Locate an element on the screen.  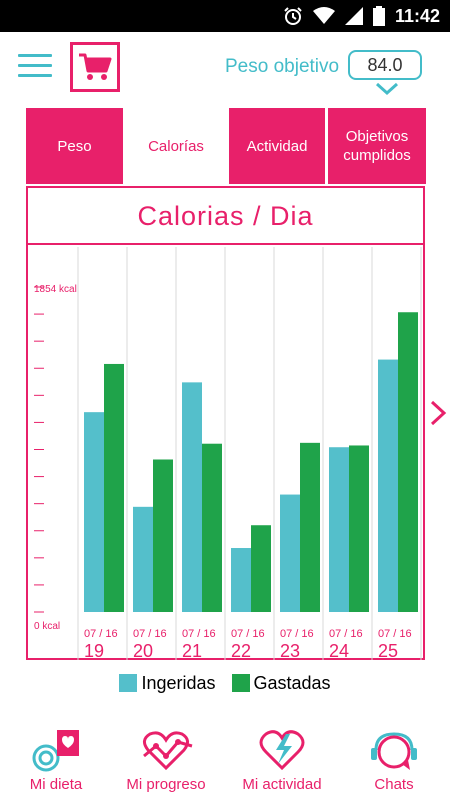
shopping-cart-button is located at coordinates (95, 67).